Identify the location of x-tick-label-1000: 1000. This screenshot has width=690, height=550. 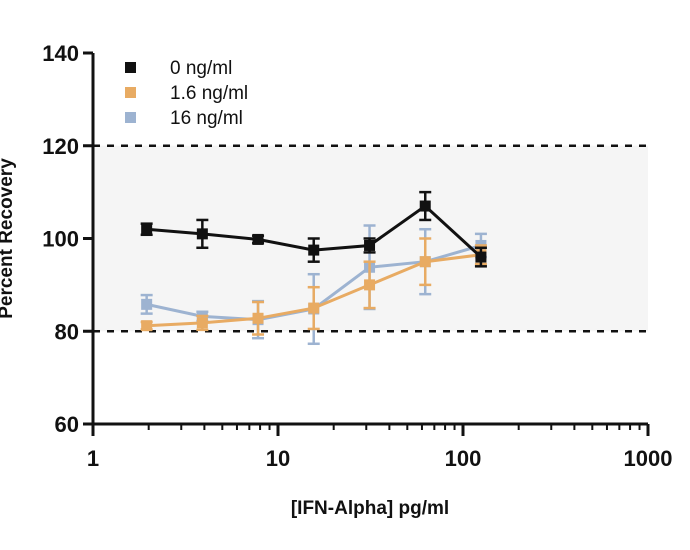
(648, 458).